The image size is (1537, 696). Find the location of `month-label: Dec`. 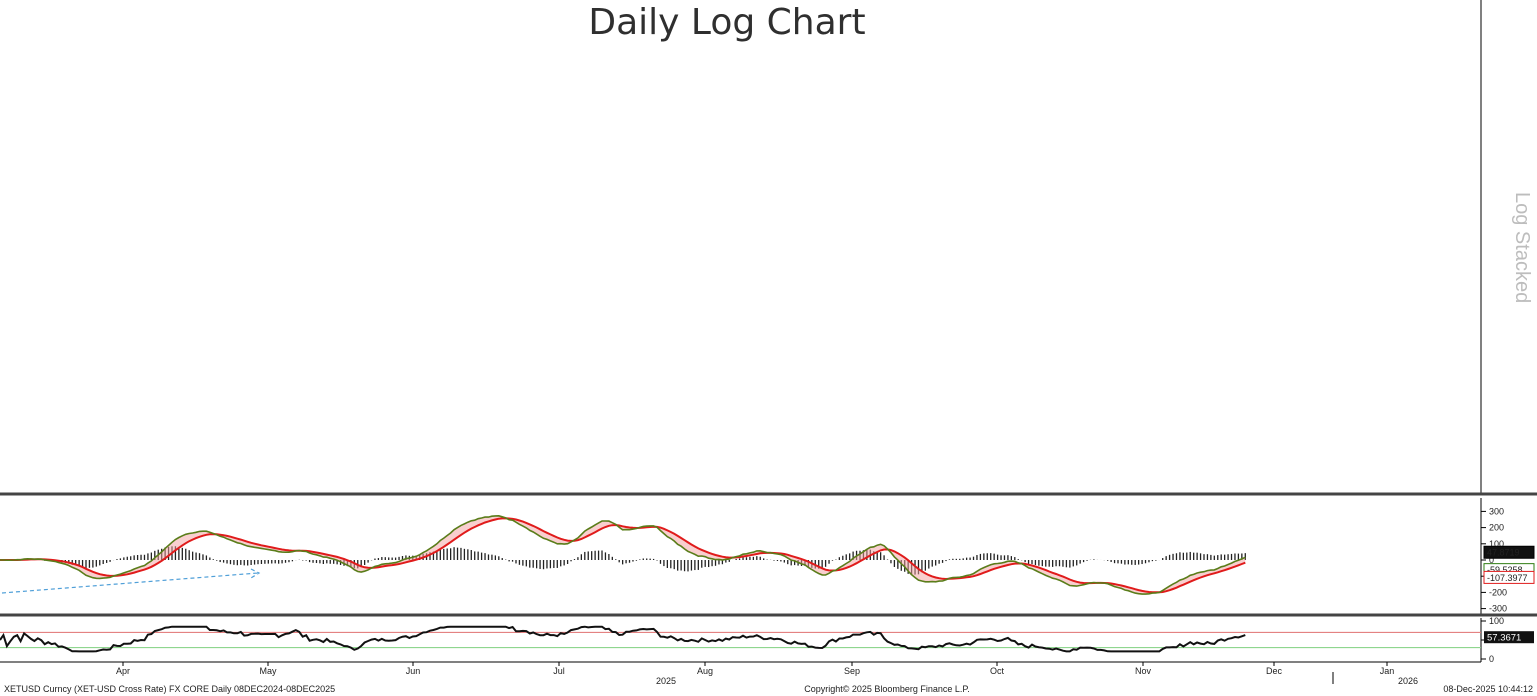

month-label: Dec is located at coordinates (1274, 671).